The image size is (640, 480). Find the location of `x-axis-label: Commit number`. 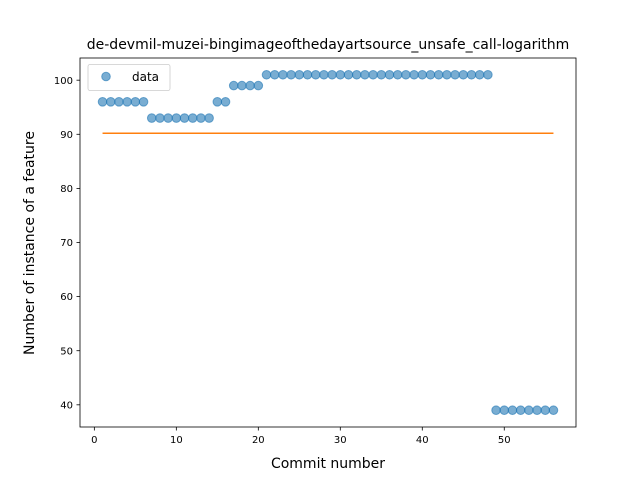

x-axis-label: Commit number is located at coordinates (328, 464).